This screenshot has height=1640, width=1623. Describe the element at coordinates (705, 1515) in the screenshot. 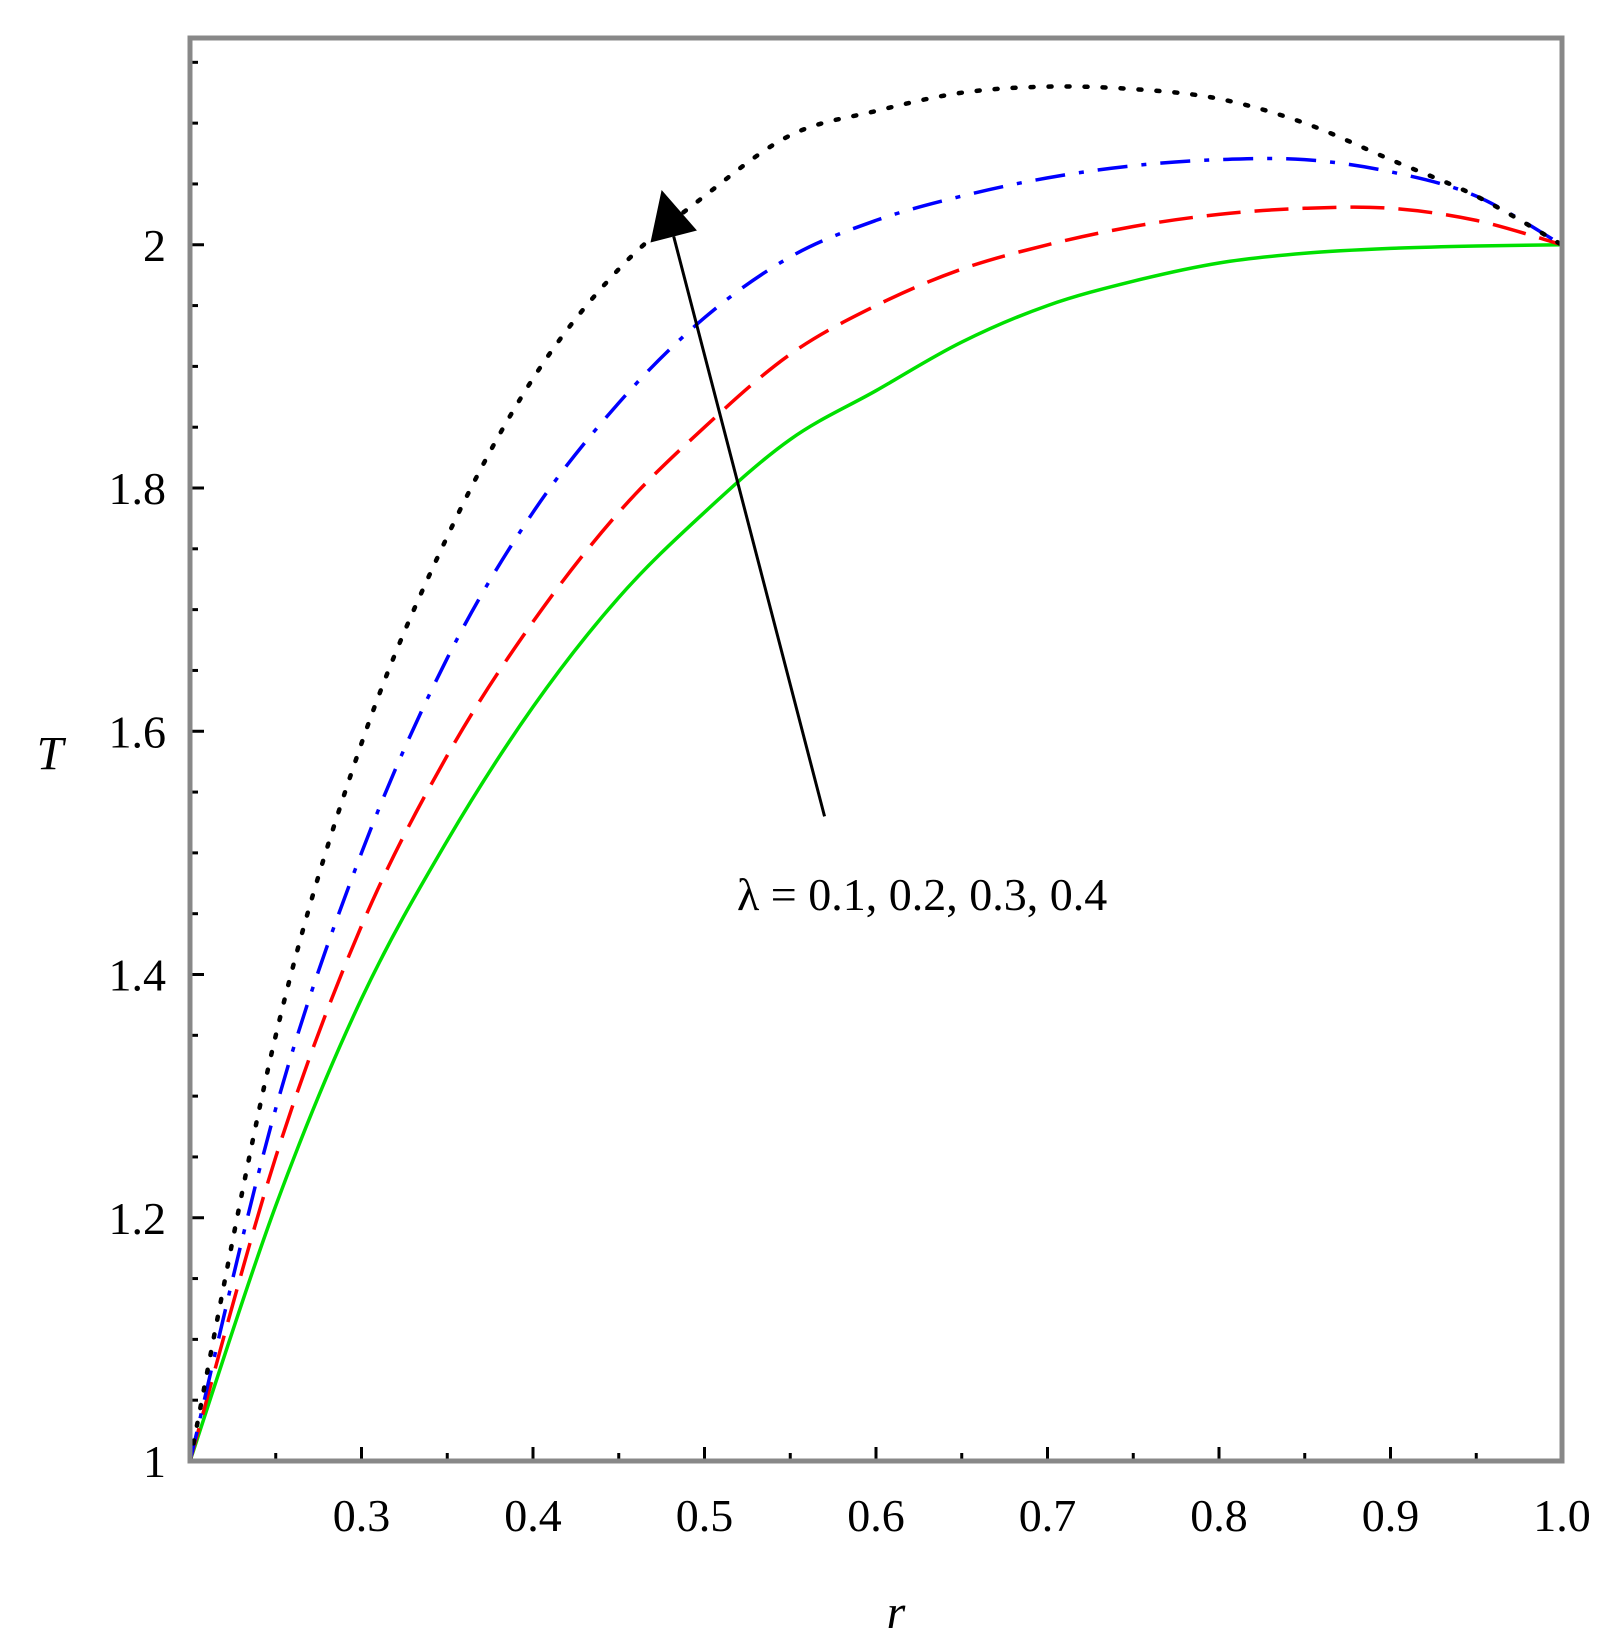

I see `x-tick-label: 0.5` at that location.